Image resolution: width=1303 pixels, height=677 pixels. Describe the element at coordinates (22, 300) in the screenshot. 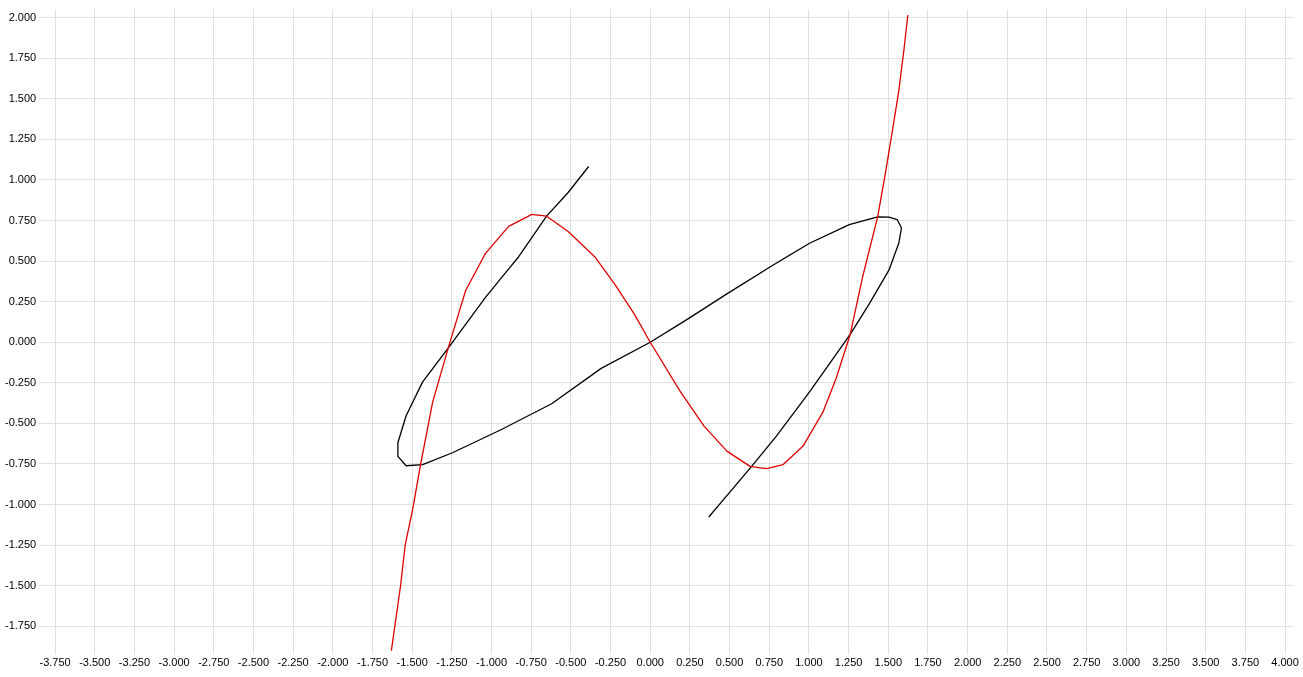

I see `y-tick-label: 0.250` at that location.